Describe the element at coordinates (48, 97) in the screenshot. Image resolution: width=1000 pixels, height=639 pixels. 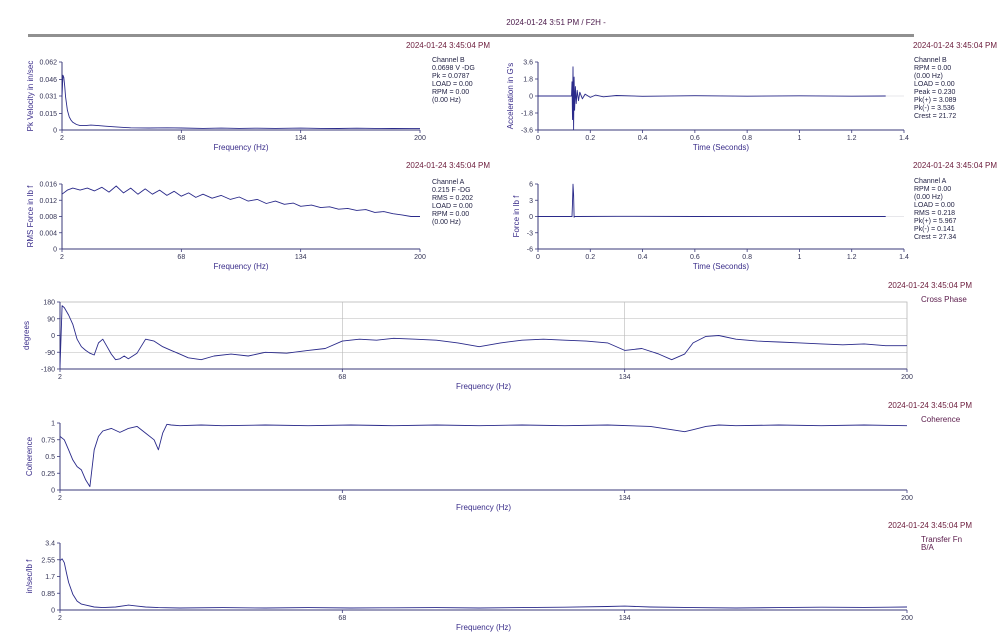
I see `y-tick-label: 0.031` at that location.